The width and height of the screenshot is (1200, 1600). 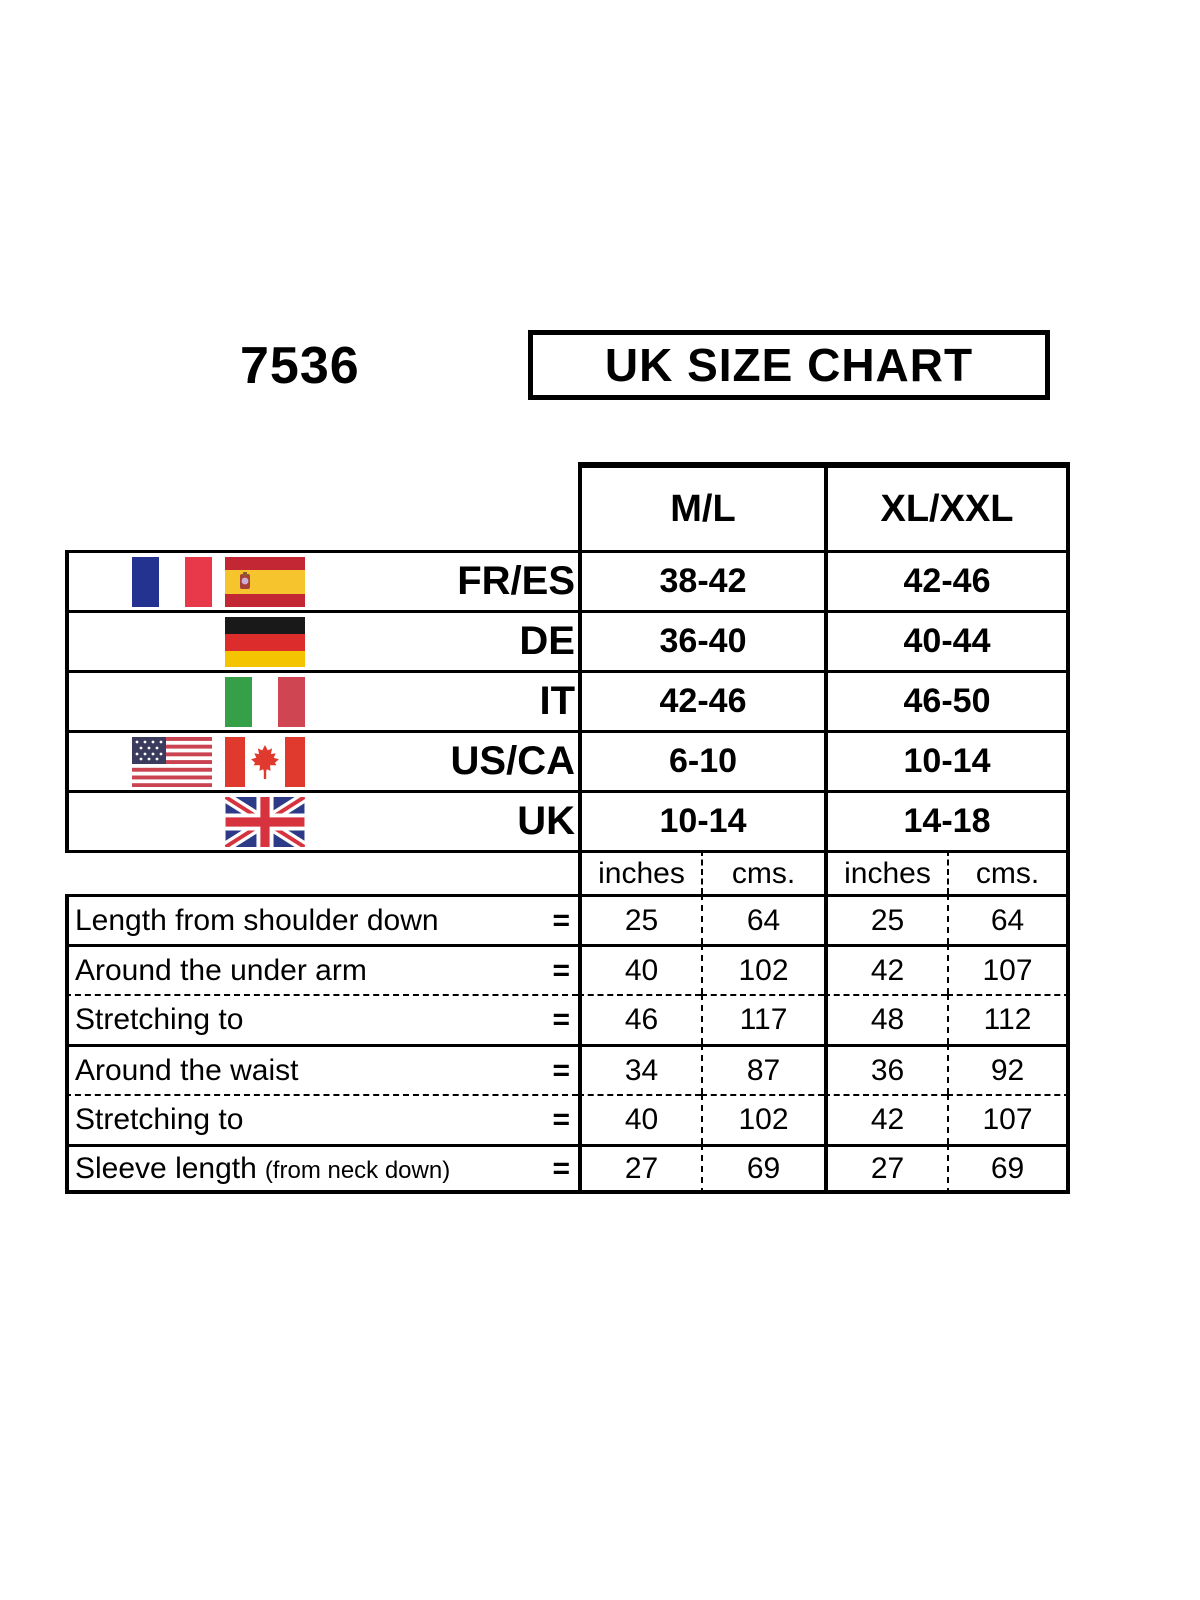 What do you see at coordinates (221, 970) in the screenshot?
I see `measurement-label: Around the under arm` at bounding box center [221, 970].